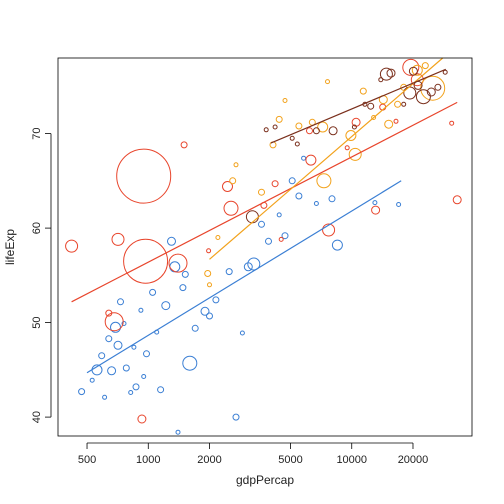 This screenshot has height=504, width=504. What do you see at coordinates (290, 460) in the screenshot?
I see `x-tick-label-3: 5000` at bounding box center [290, 460].